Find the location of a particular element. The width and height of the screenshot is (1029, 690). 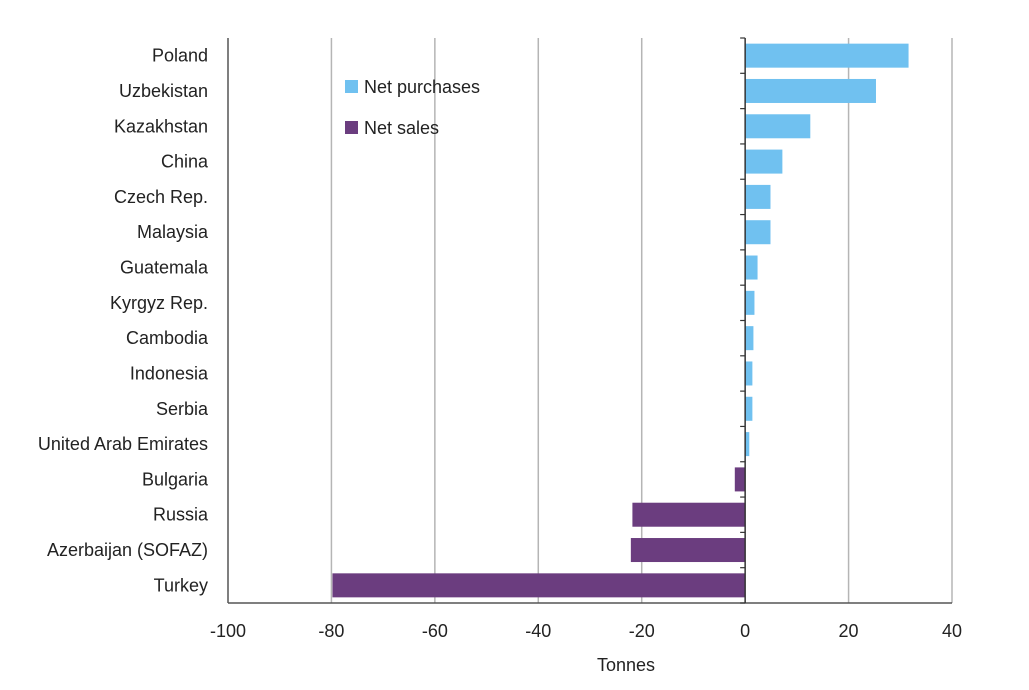

x-tick-label-4: -20 is located at coordinates (642, 631).